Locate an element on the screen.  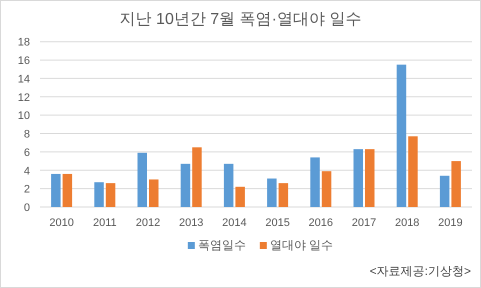
x-tick-label: 2012 is located at coordinates (148, 223).